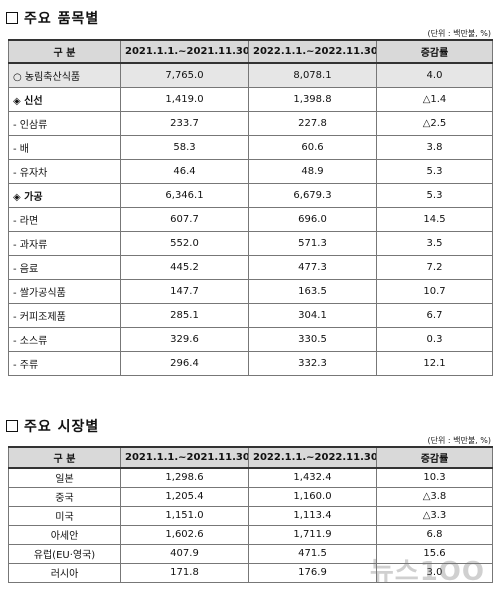 Image resolution: width=499 pixels, height=602 pixels. I want to click on table-row: - 음료 445.2 477.3 7.2, so click(250, 267).